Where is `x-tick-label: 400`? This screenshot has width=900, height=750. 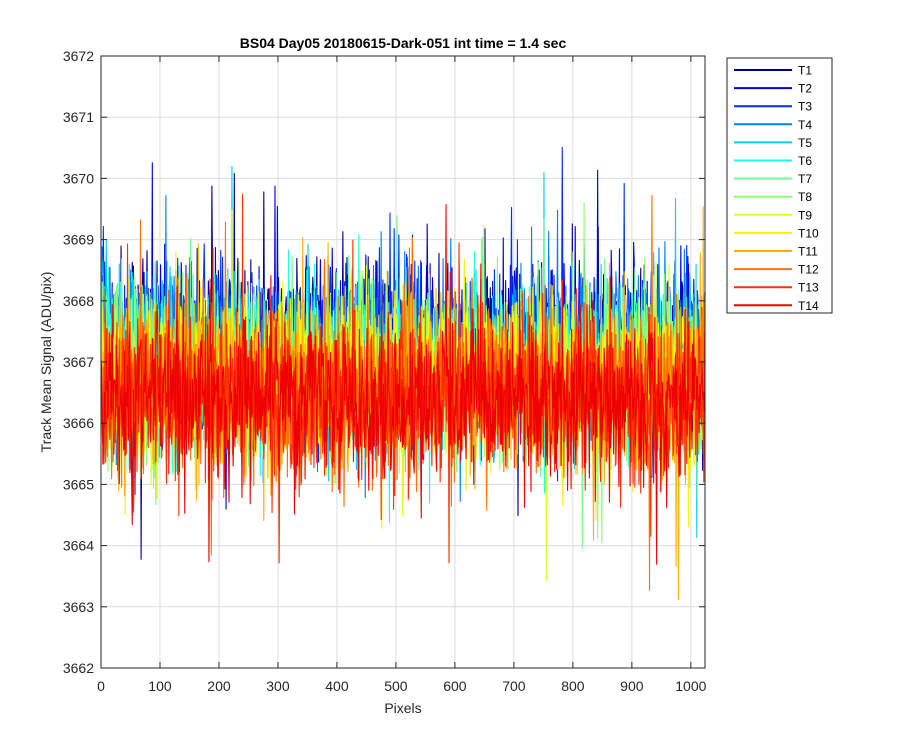 x-tick-label: 400 is located at coordinates (337, 686).